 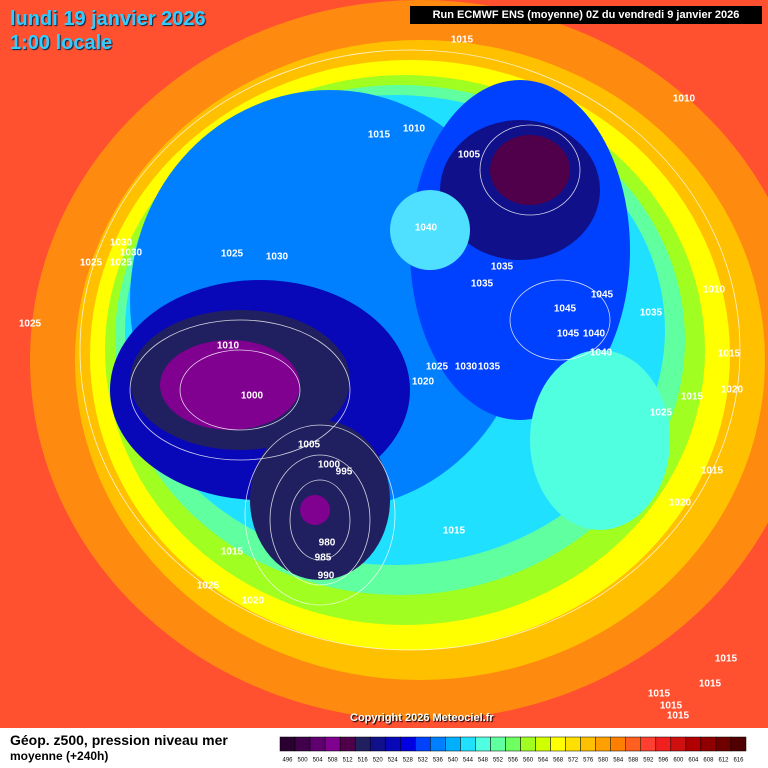 What do you see at coordinates (708, 761) in the screenshot?
I see `scale-label: 608` at bounding box center [708, 761].